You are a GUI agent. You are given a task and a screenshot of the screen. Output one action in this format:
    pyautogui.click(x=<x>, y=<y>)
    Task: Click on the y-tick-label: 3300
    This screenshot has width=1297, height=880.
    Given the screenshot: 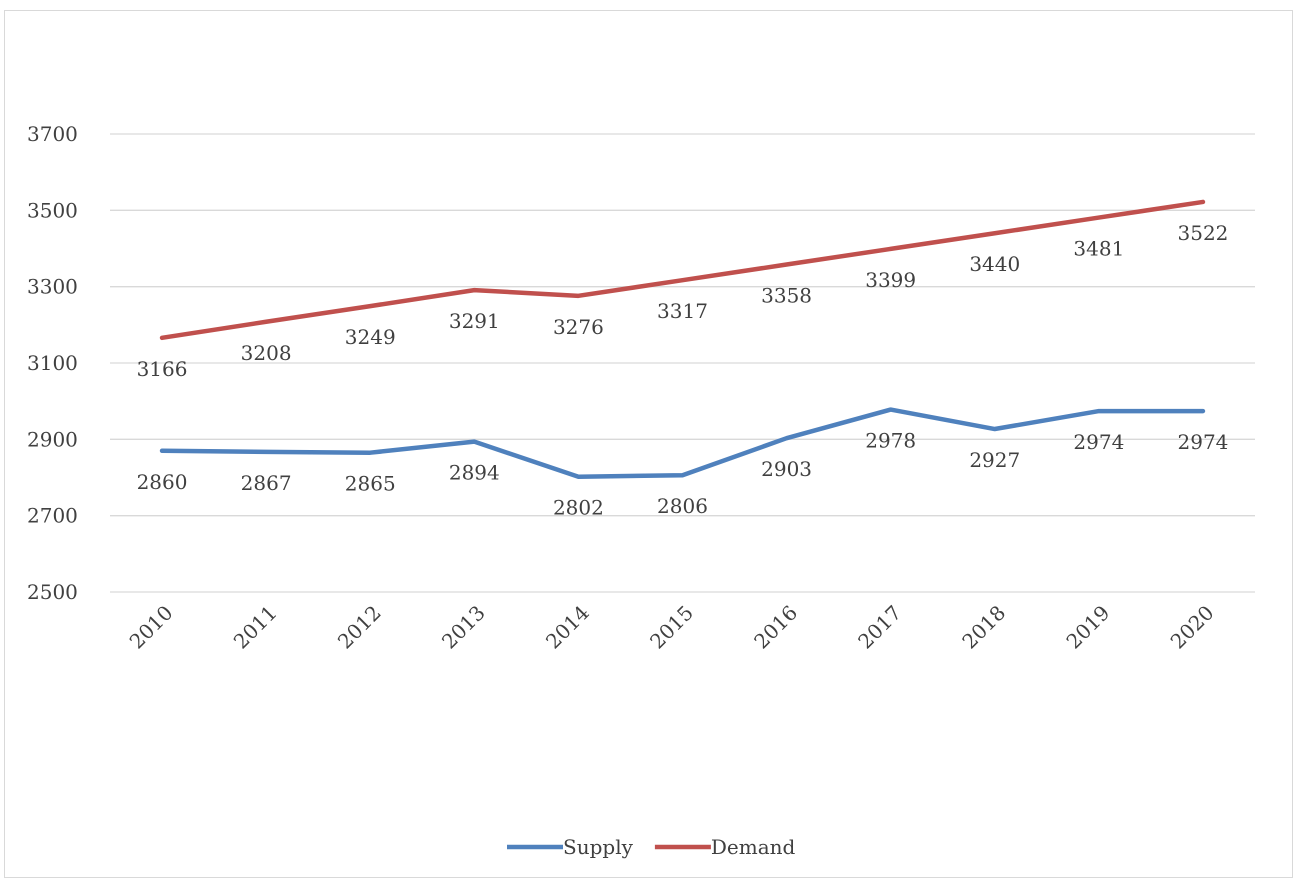 What is the action you would take?
    pyautogui.click(x=52, y=287)
    